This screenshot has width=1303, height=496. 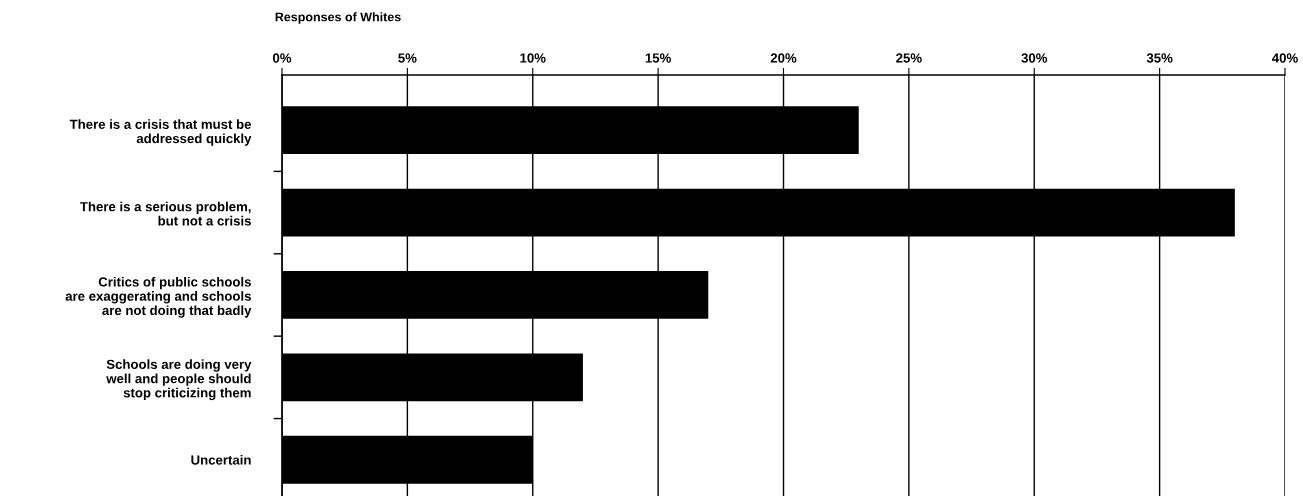 I want to click on y-tick-label: Uncertain, so click(x=221, y=459).